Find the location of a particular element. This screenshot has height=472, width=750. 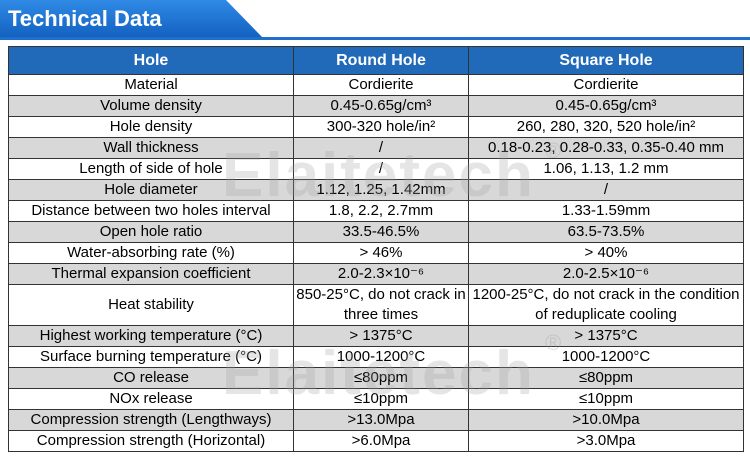

cell-round-hole: 1.8, 2.2, 2.7mm is located at coordinates (381, 211).